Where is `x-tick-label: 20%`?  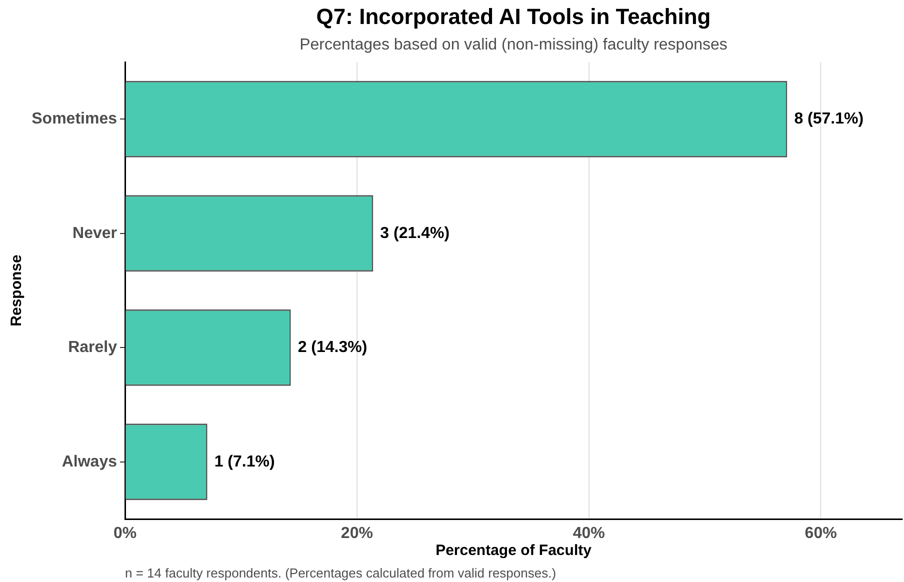
x-tick-label: 20% is located at coordinates (356, 533).